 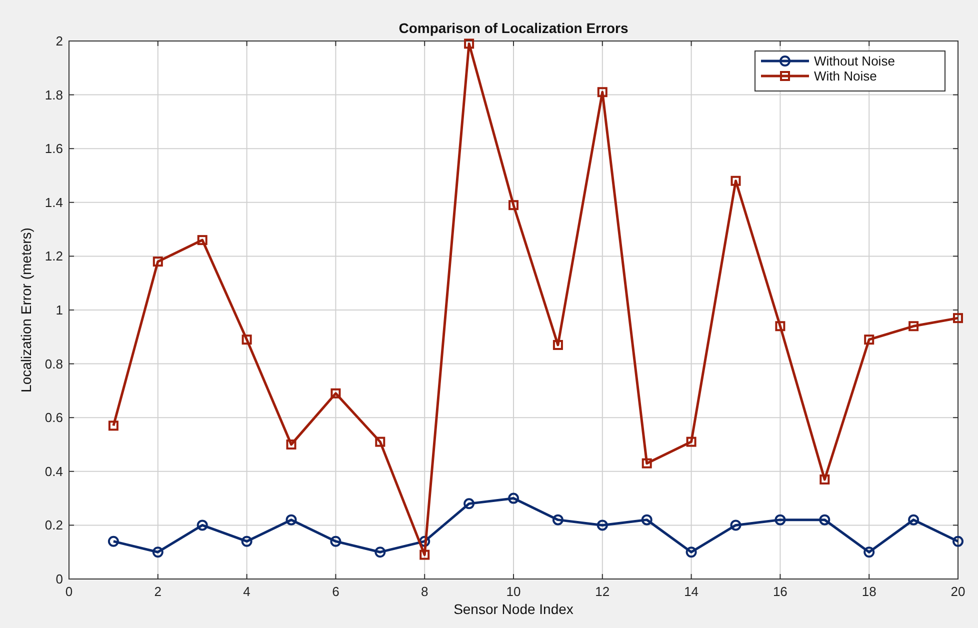 What do you see at coordinates (336, 591) in the screenshot?
I see `x-tick-label: 6` at bounding box center [336, 591].